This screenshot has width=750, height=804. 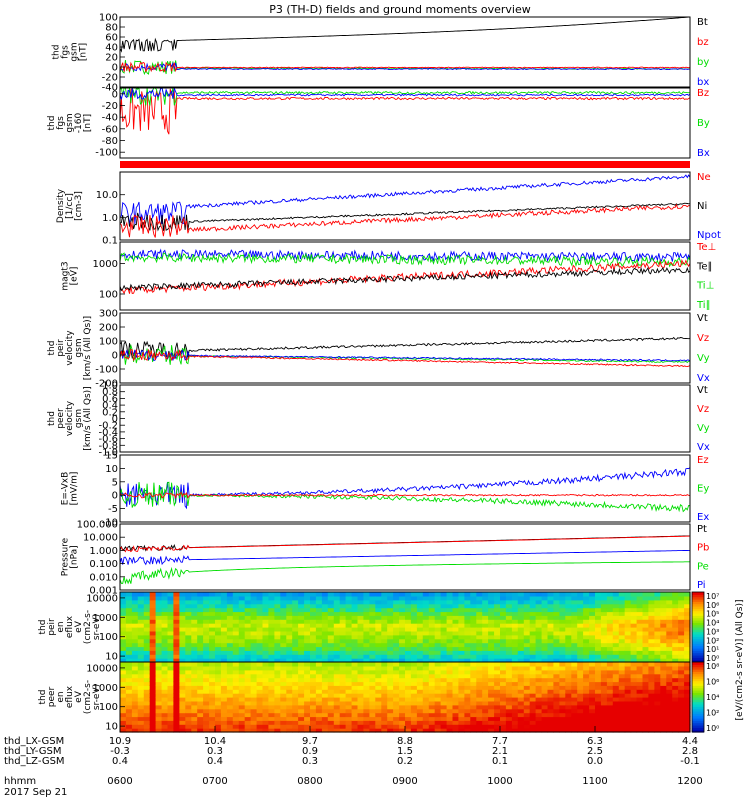 I want to click on y-axis-label: thdfgsgsm-160[nT], so click(x=70, y=123).